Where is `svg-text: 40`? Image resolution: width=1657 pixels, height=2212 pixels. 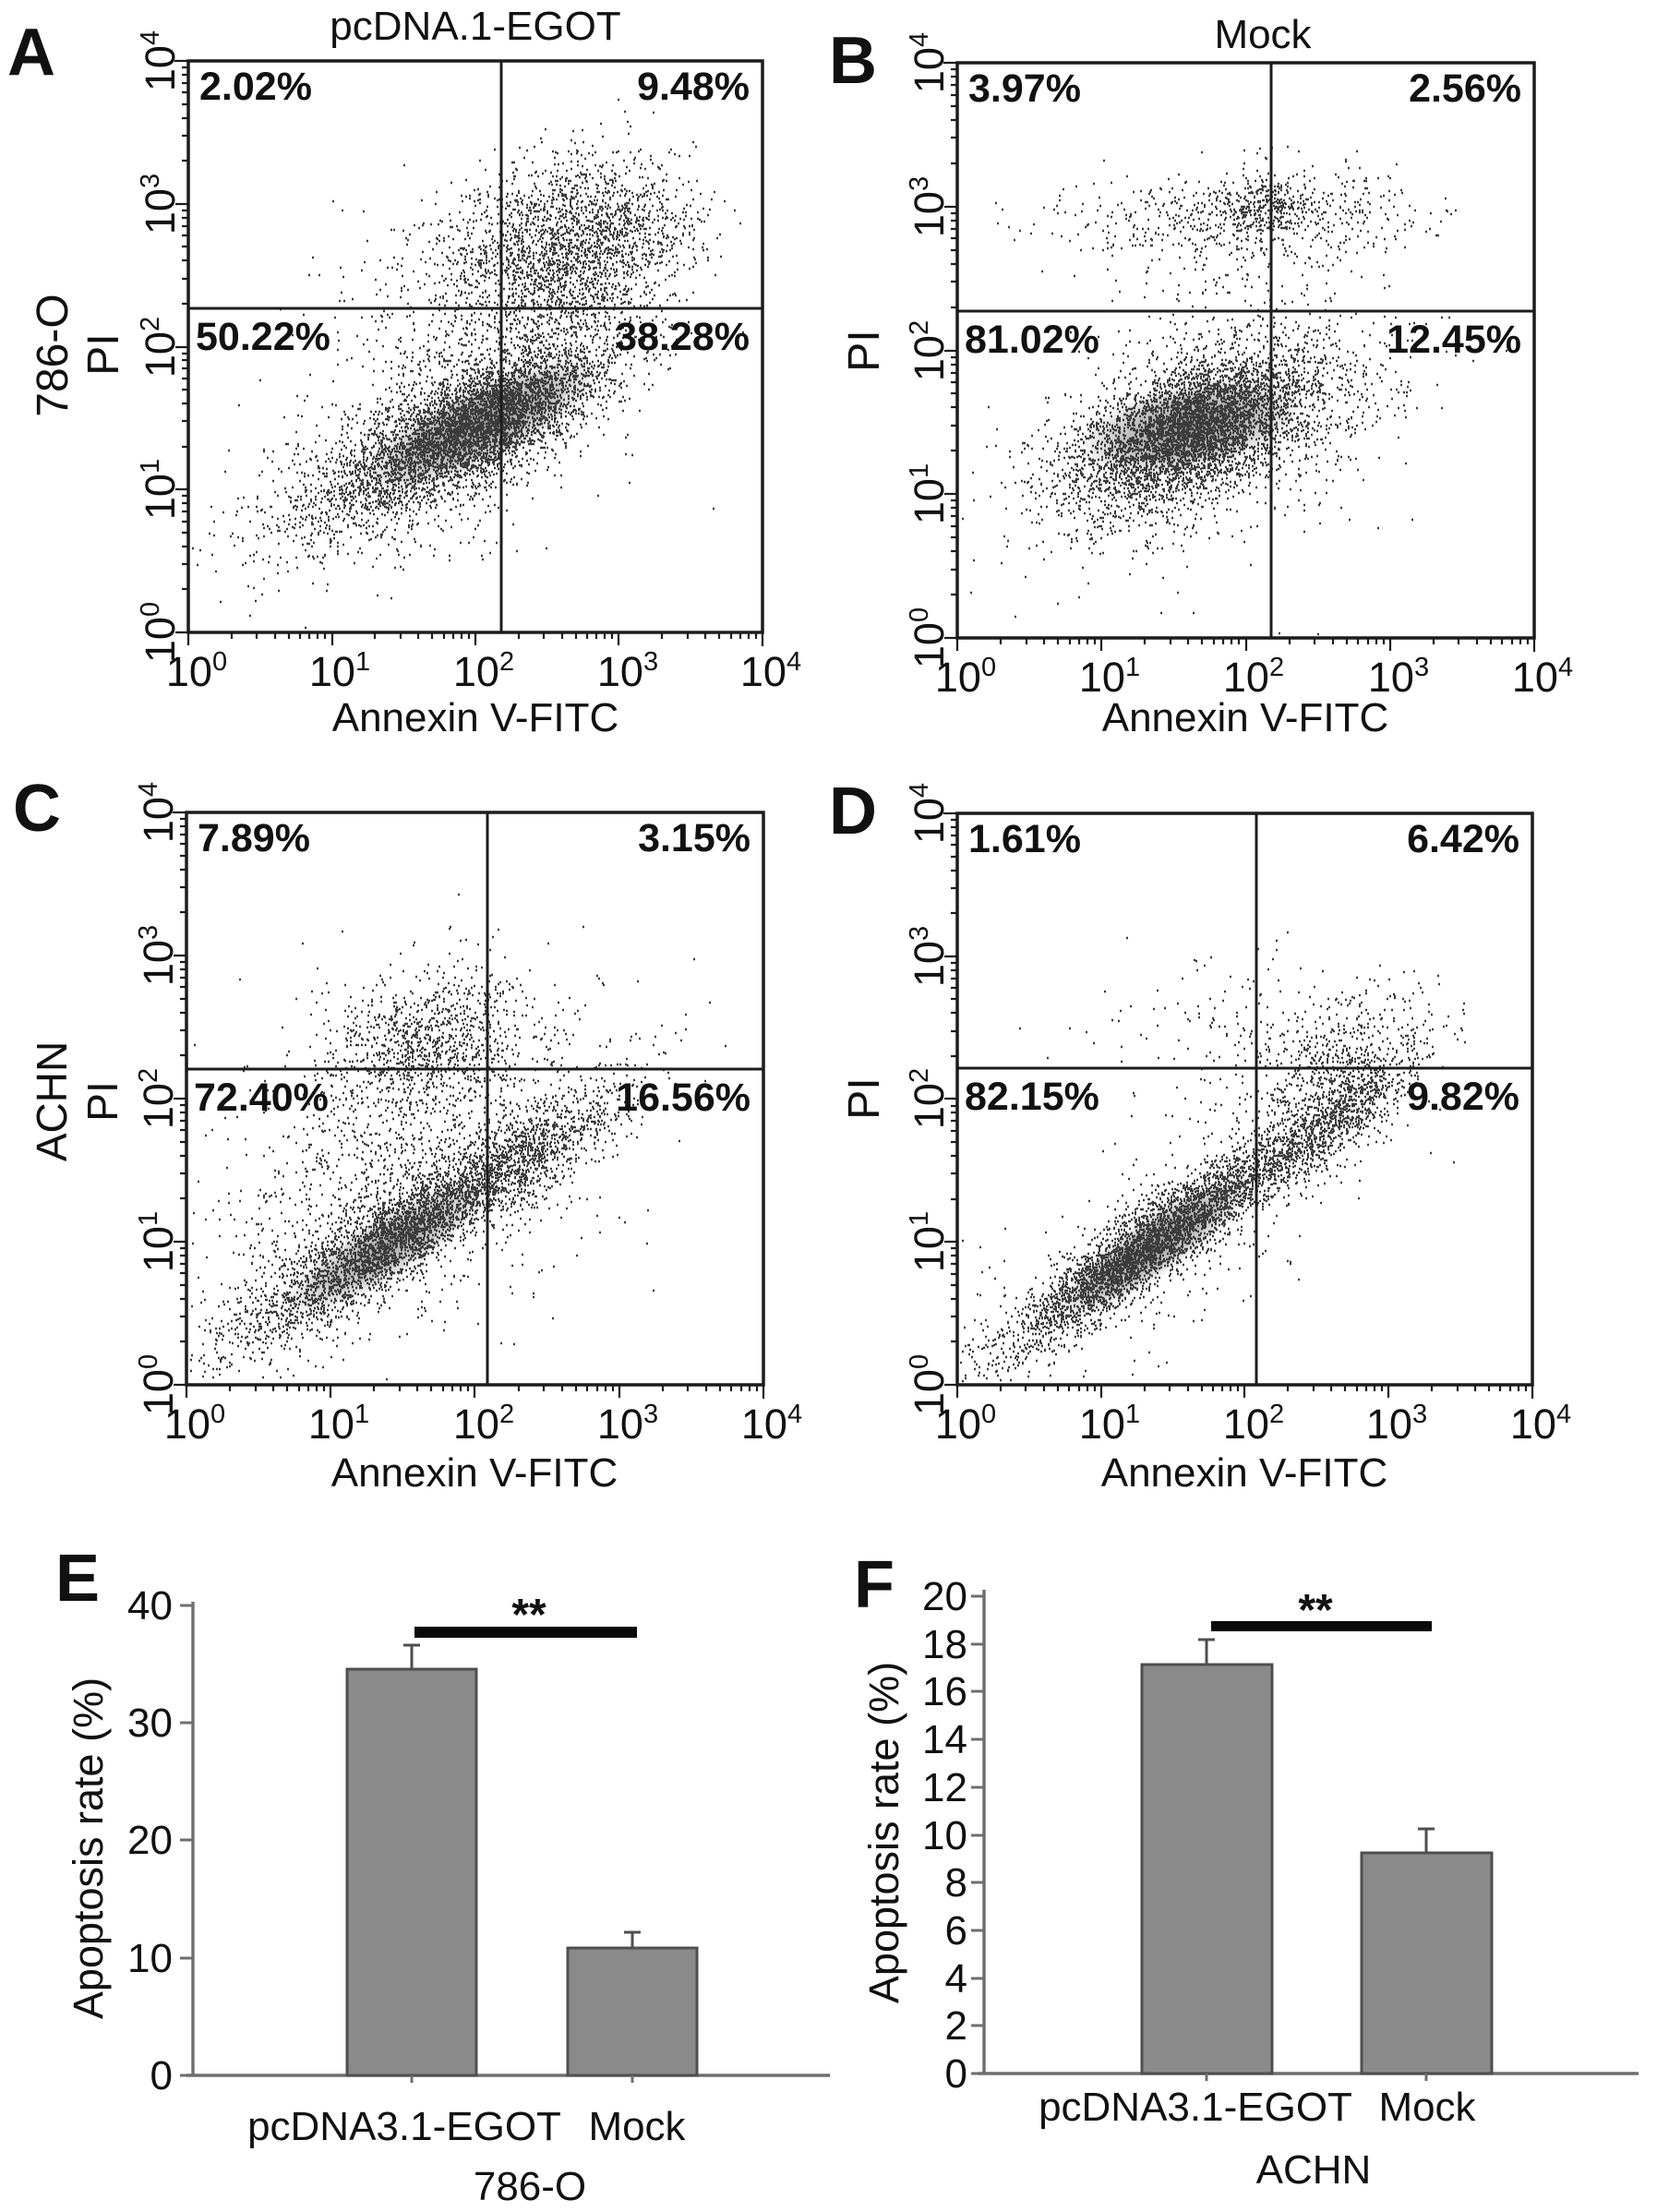
svg-text: 40 is located at coordinates (150, 1606).